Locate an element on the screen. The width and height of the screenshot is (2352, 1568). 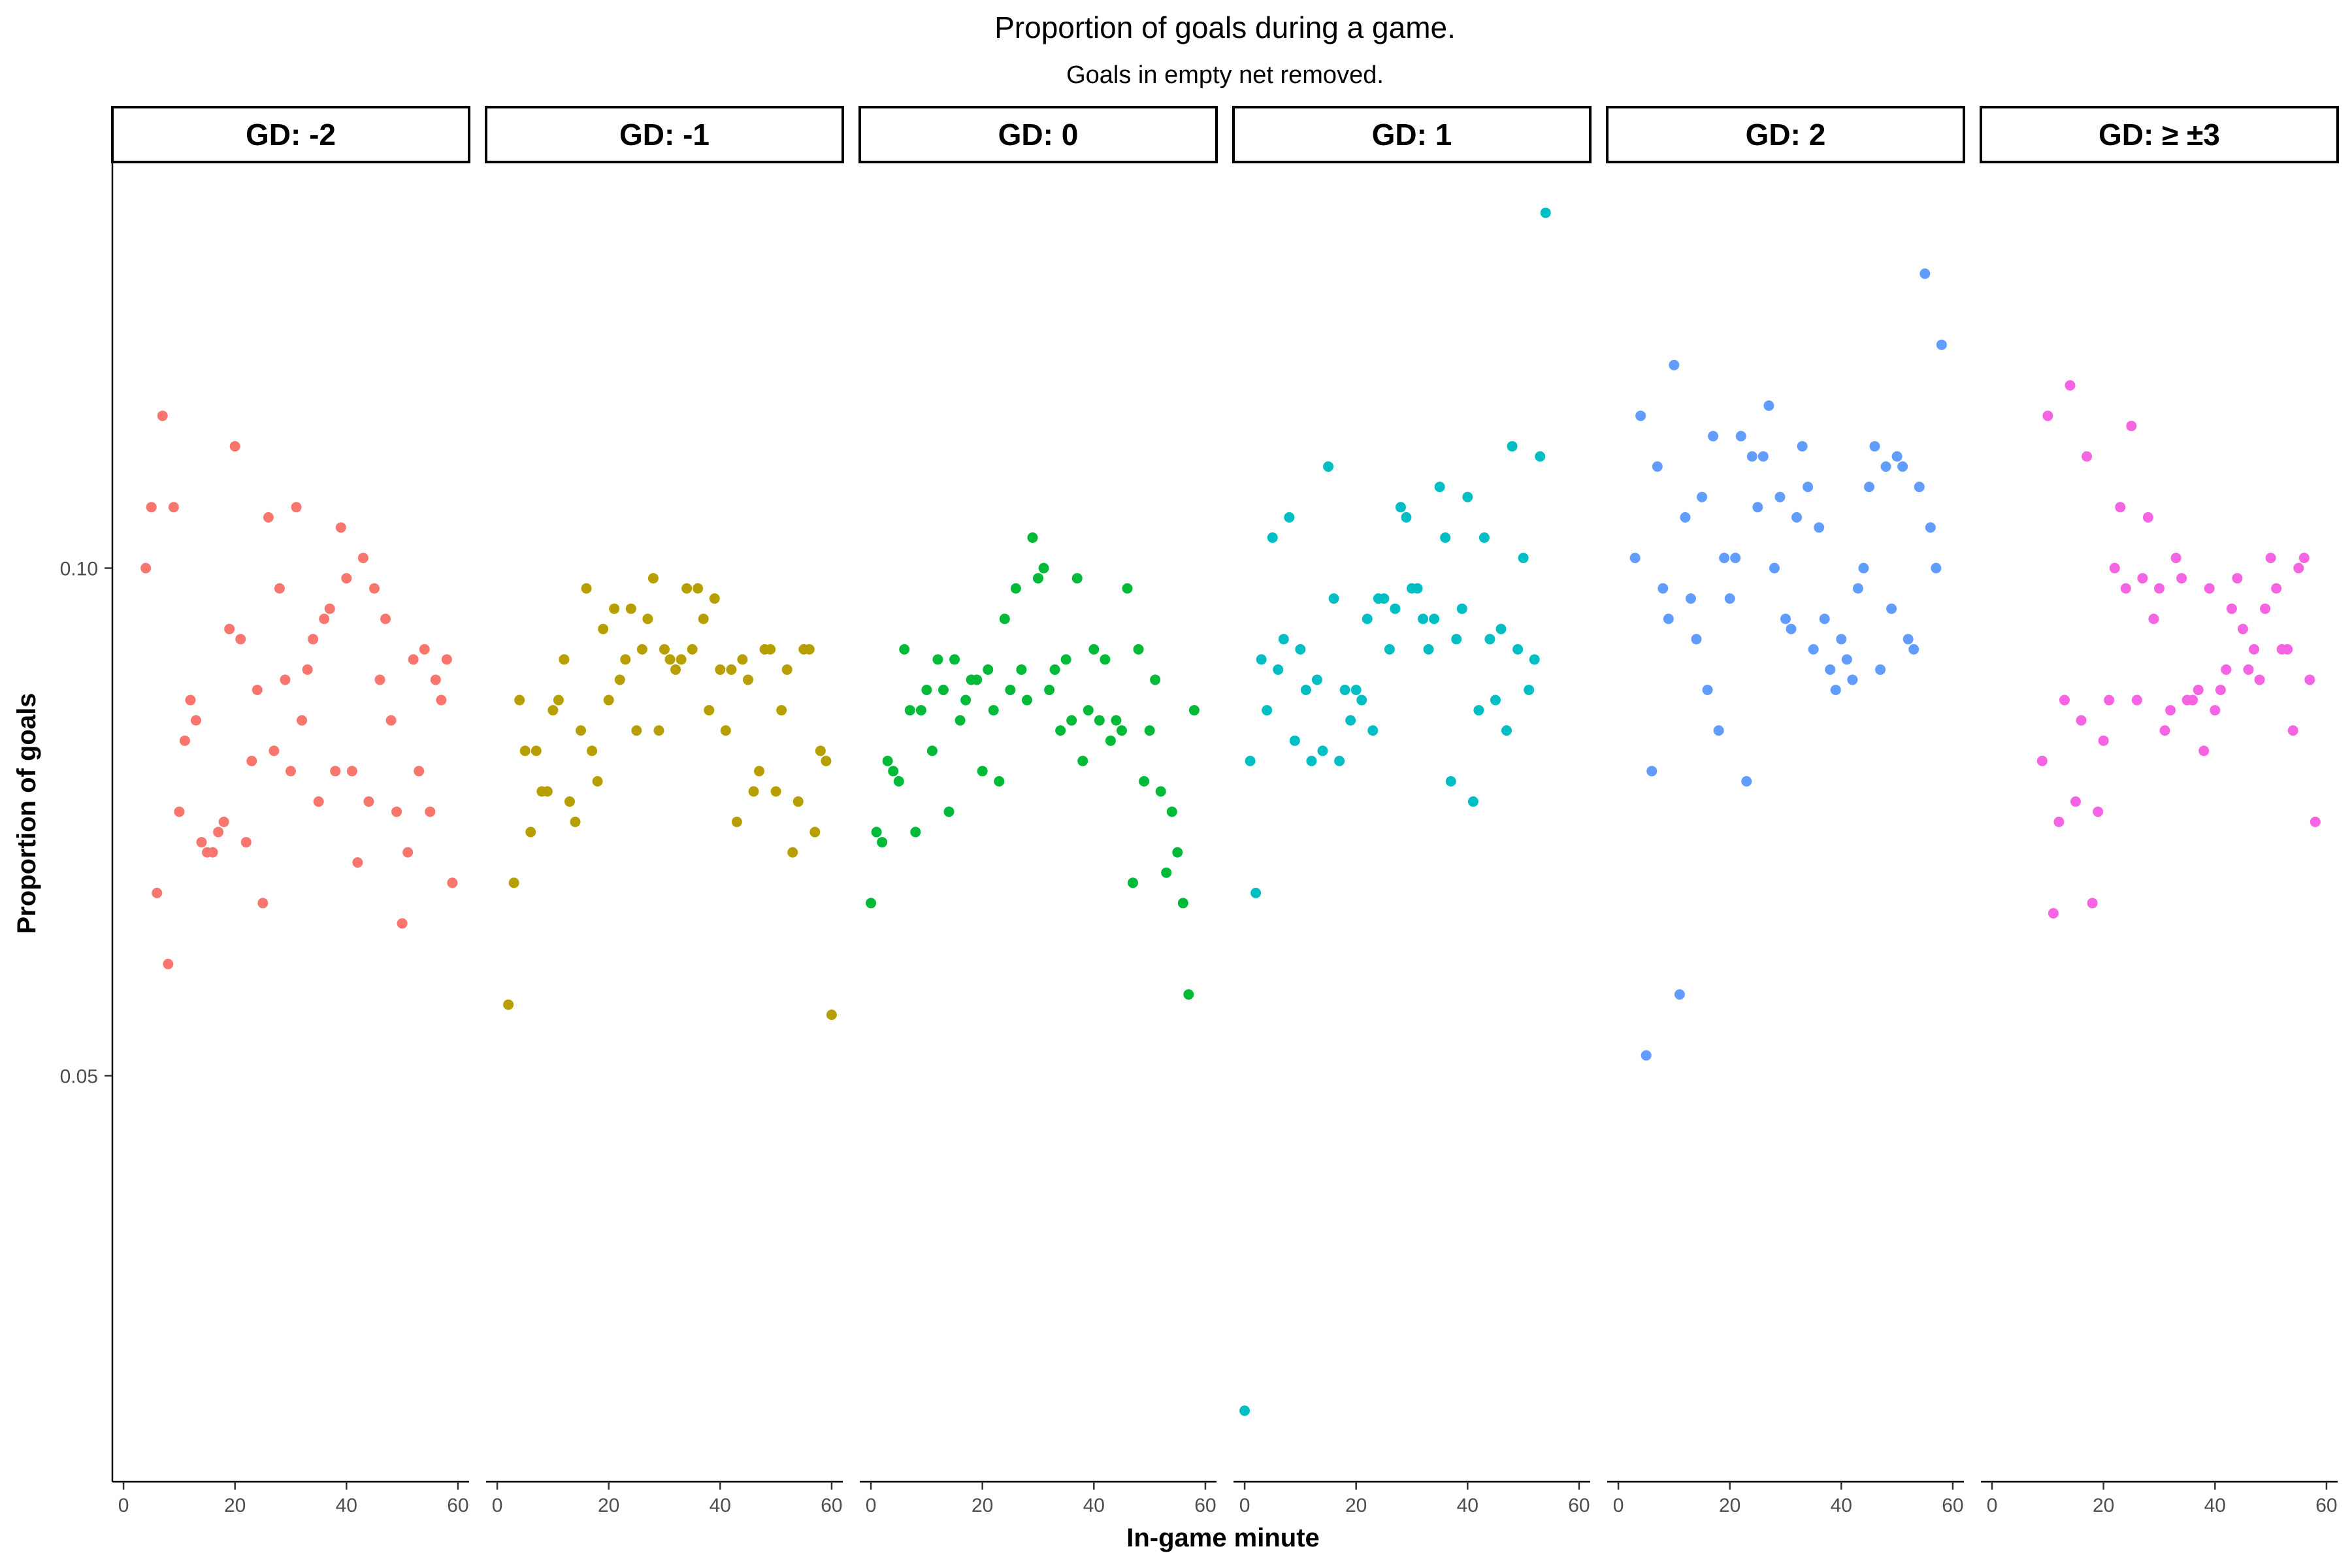
y-tick-label: 0.10 is located at coordinates (79, 569).